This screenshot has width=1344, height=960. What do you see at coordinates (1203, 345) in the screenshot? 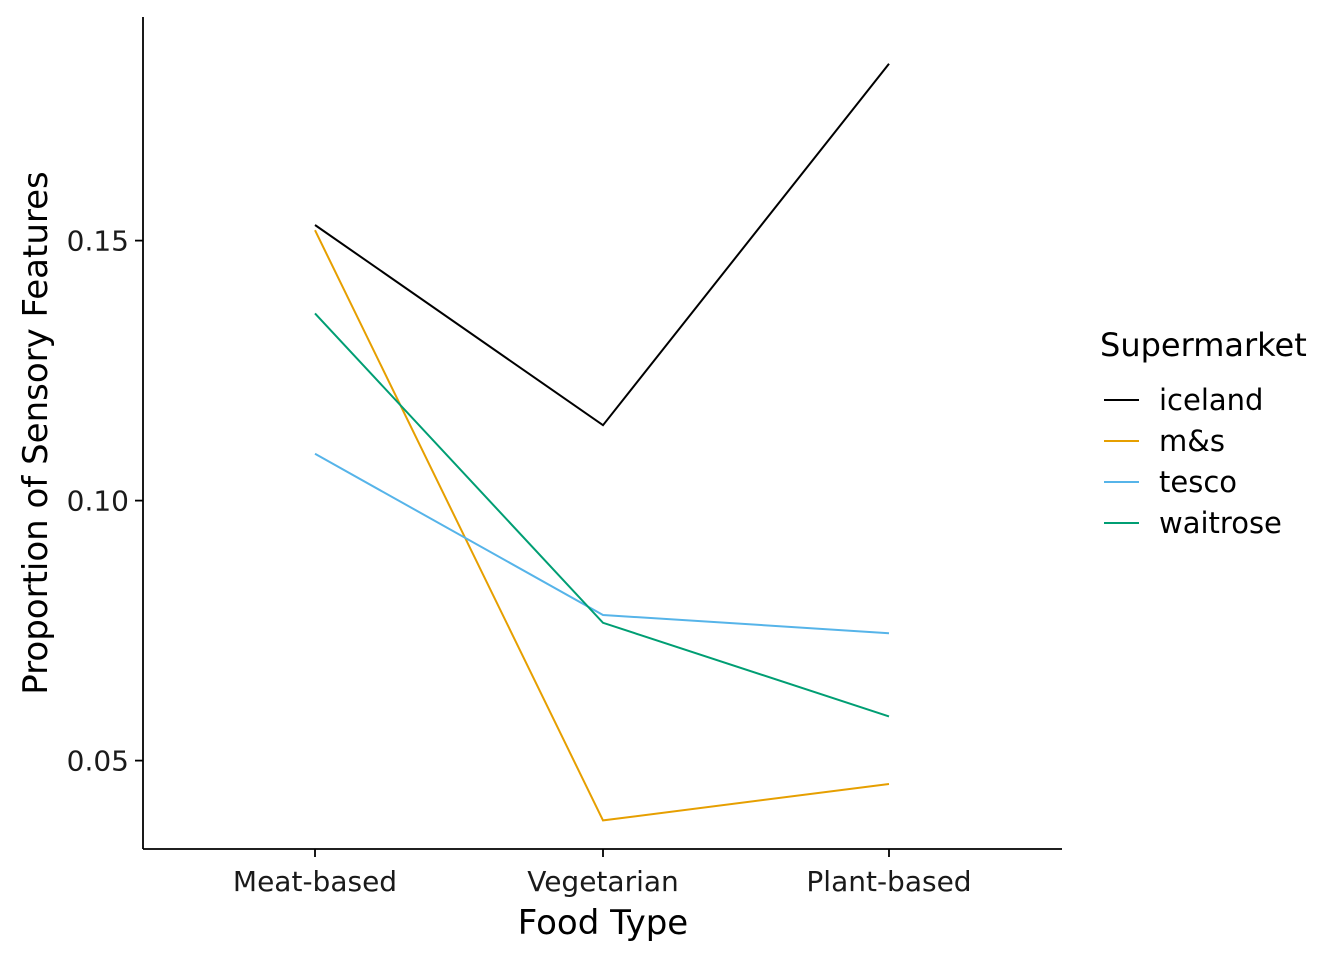
I see `legend-title: Supermarket` at bounding box center [1203, 345].